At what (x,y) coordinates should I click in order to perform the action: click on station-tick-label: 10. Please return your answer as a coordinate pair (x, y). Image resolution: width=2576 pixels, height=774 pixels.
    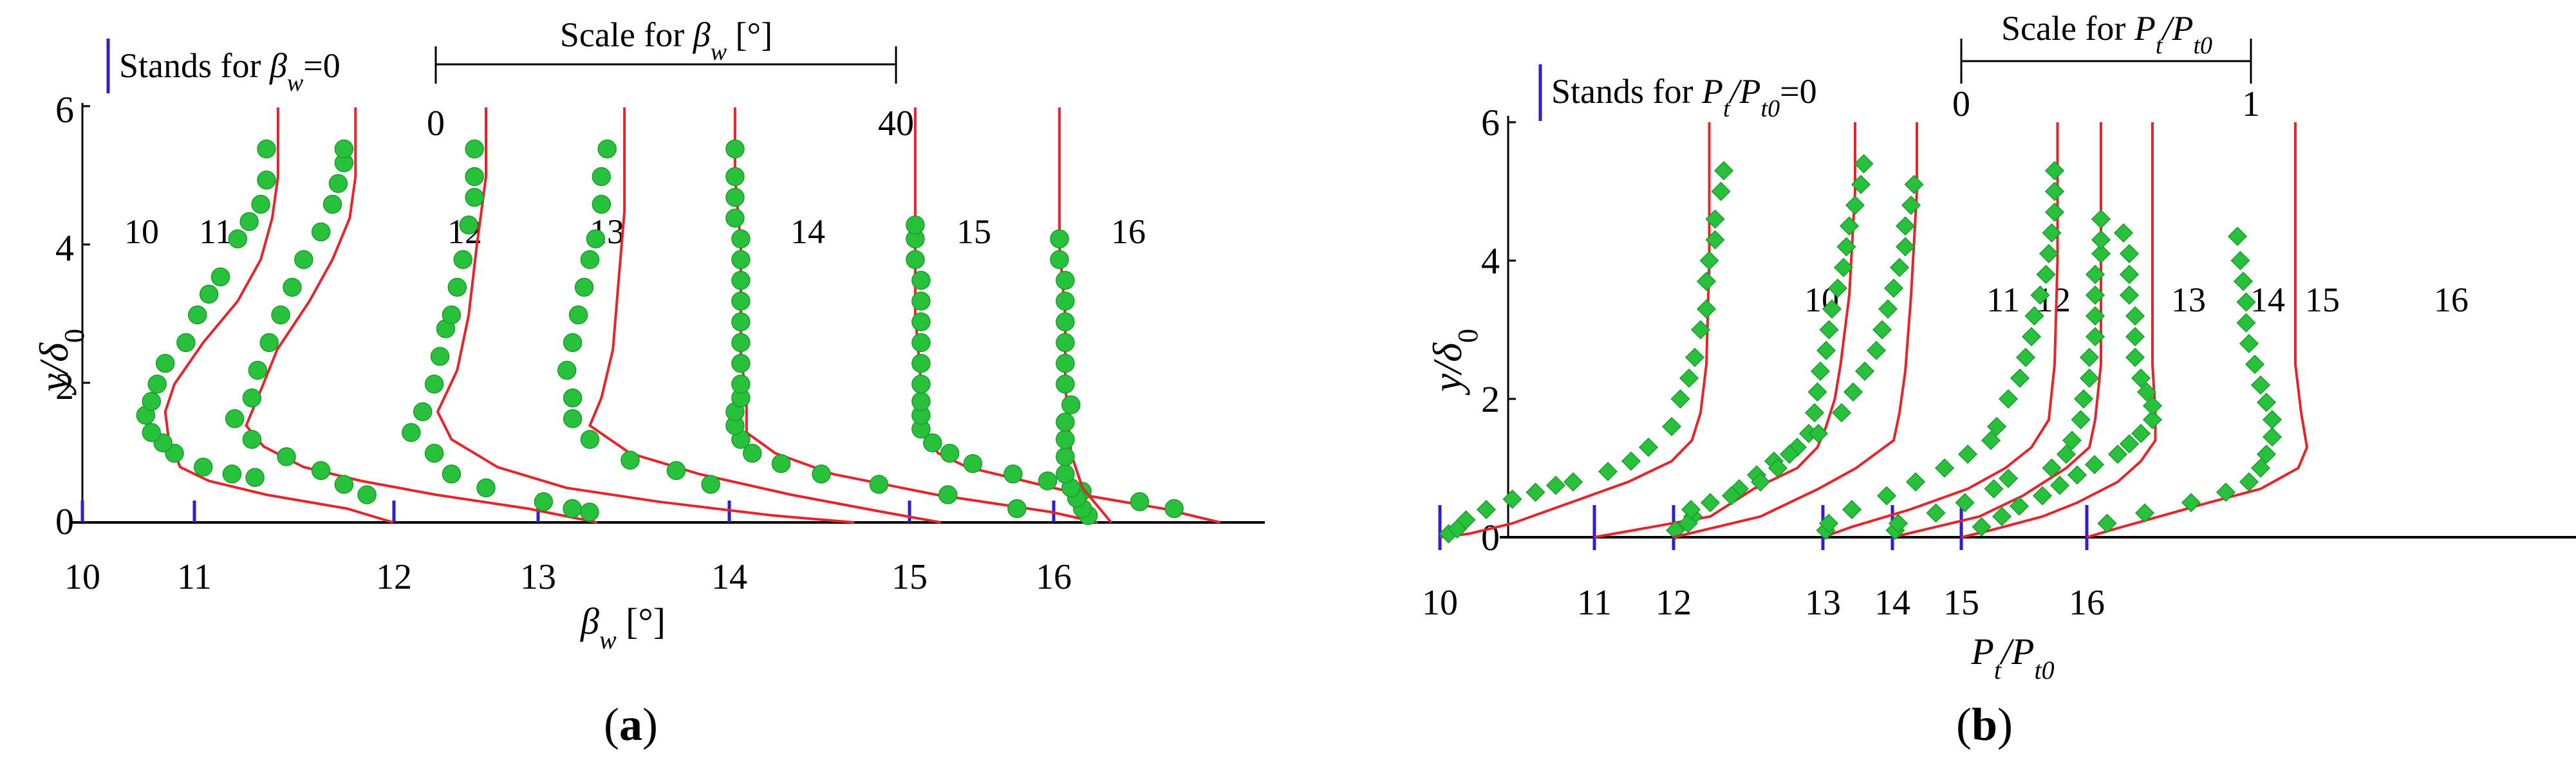
    Looking at the image, I should click on (1440, 603).